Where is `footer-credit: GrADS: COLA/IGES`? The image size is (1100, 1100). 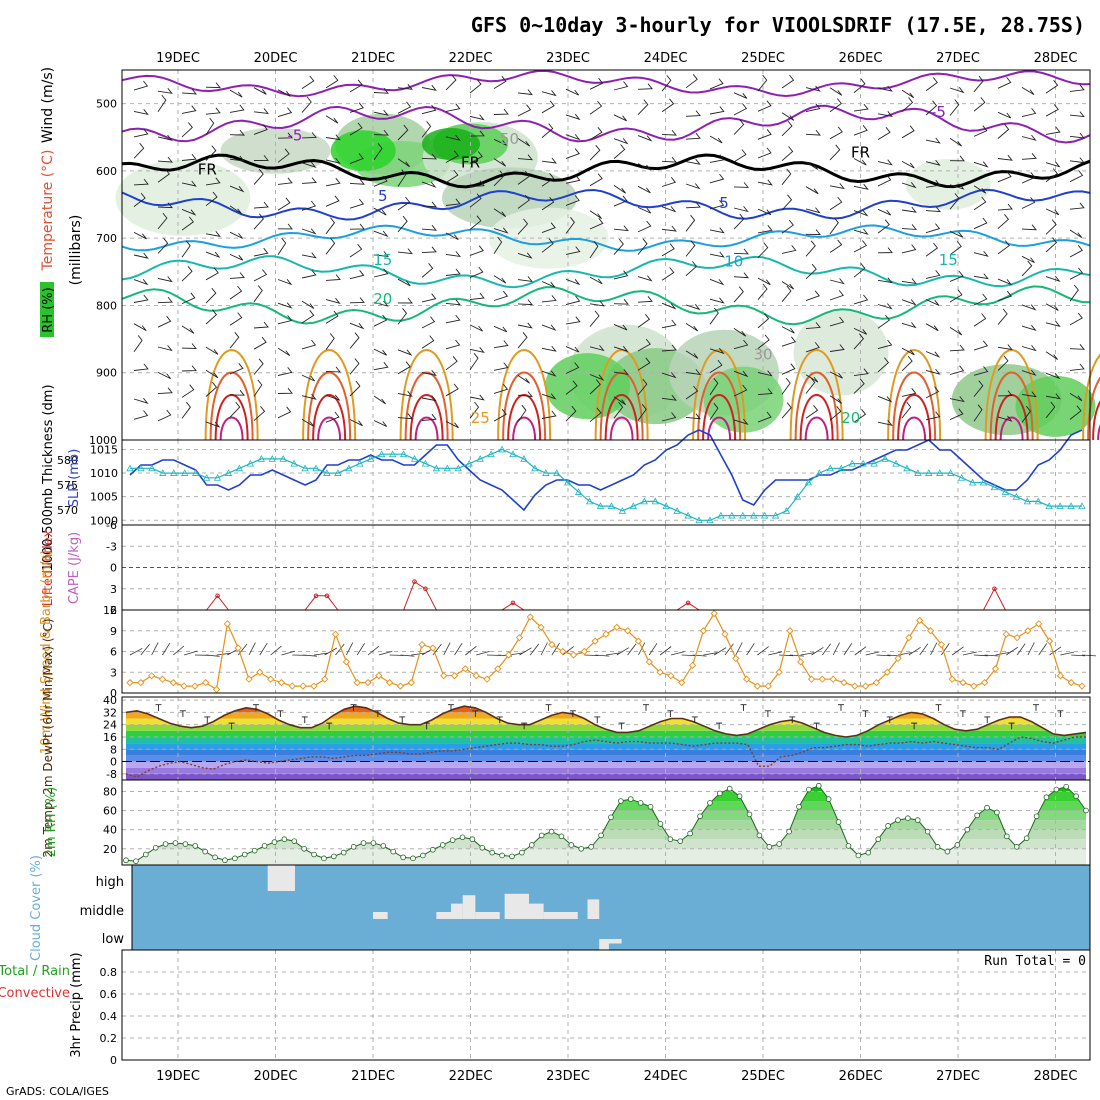
footer-credit: GrADS: COLA/IGES is located at coordinates (57, 1091).